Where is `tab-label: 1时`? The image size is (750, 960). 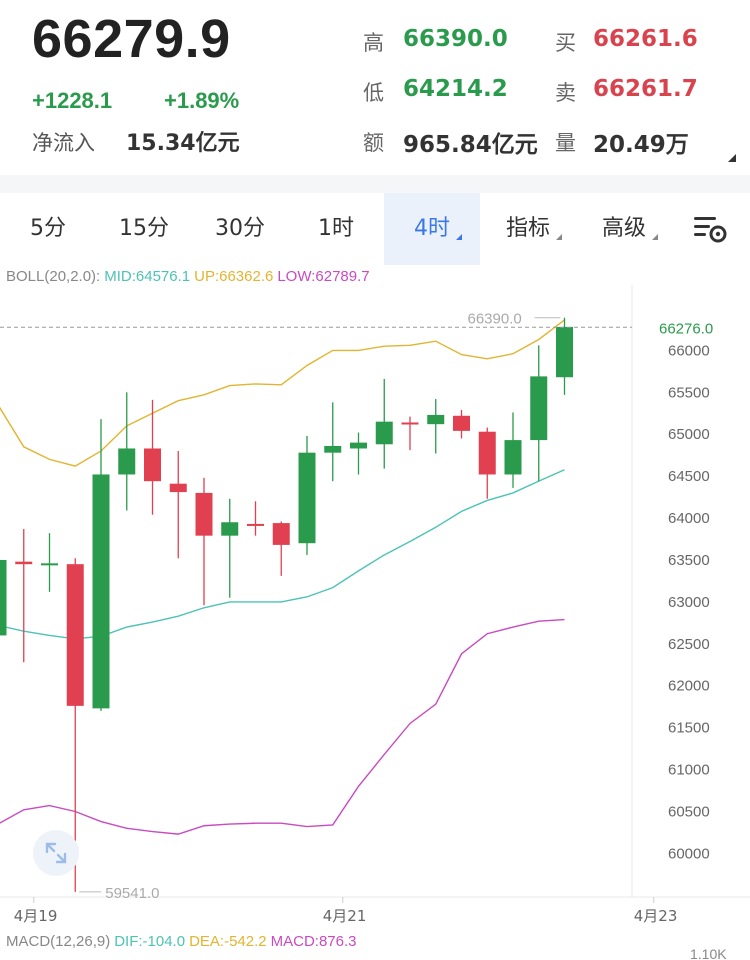
tab-label: 1时 is located at coordinates (336, 228).